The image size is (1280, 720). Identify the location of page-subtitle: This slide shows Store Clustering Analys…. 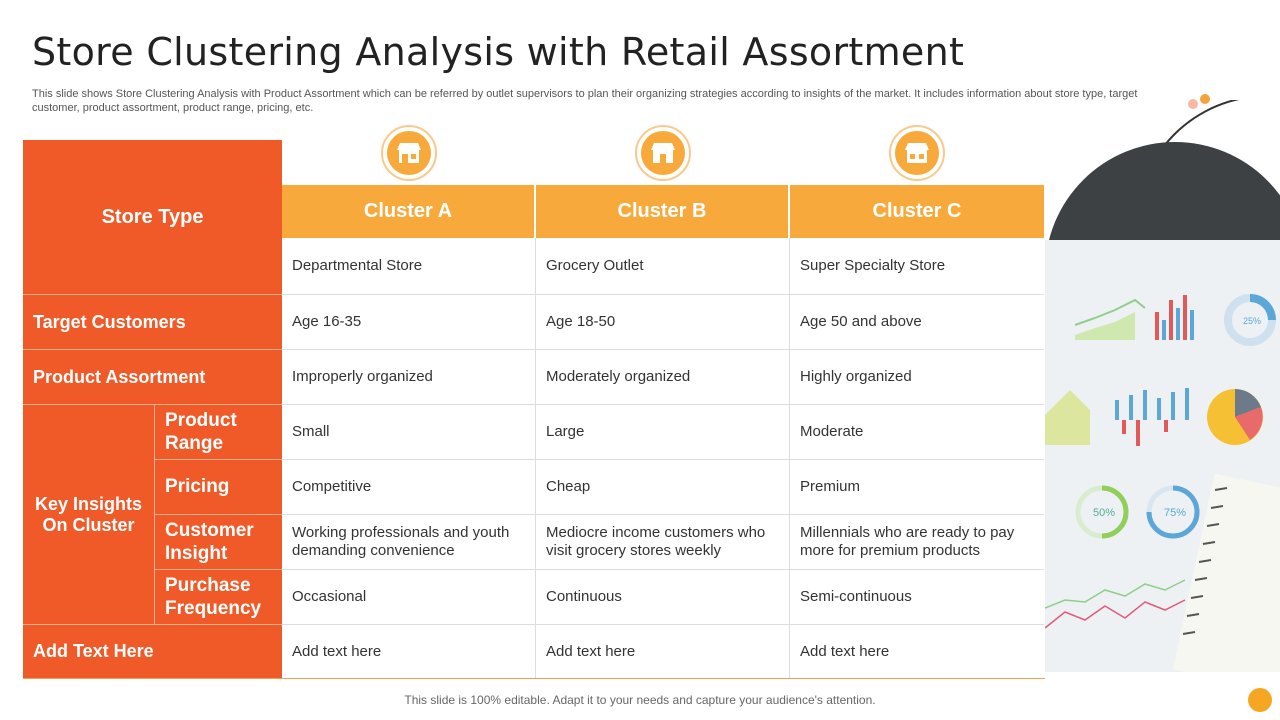
(585, 101).